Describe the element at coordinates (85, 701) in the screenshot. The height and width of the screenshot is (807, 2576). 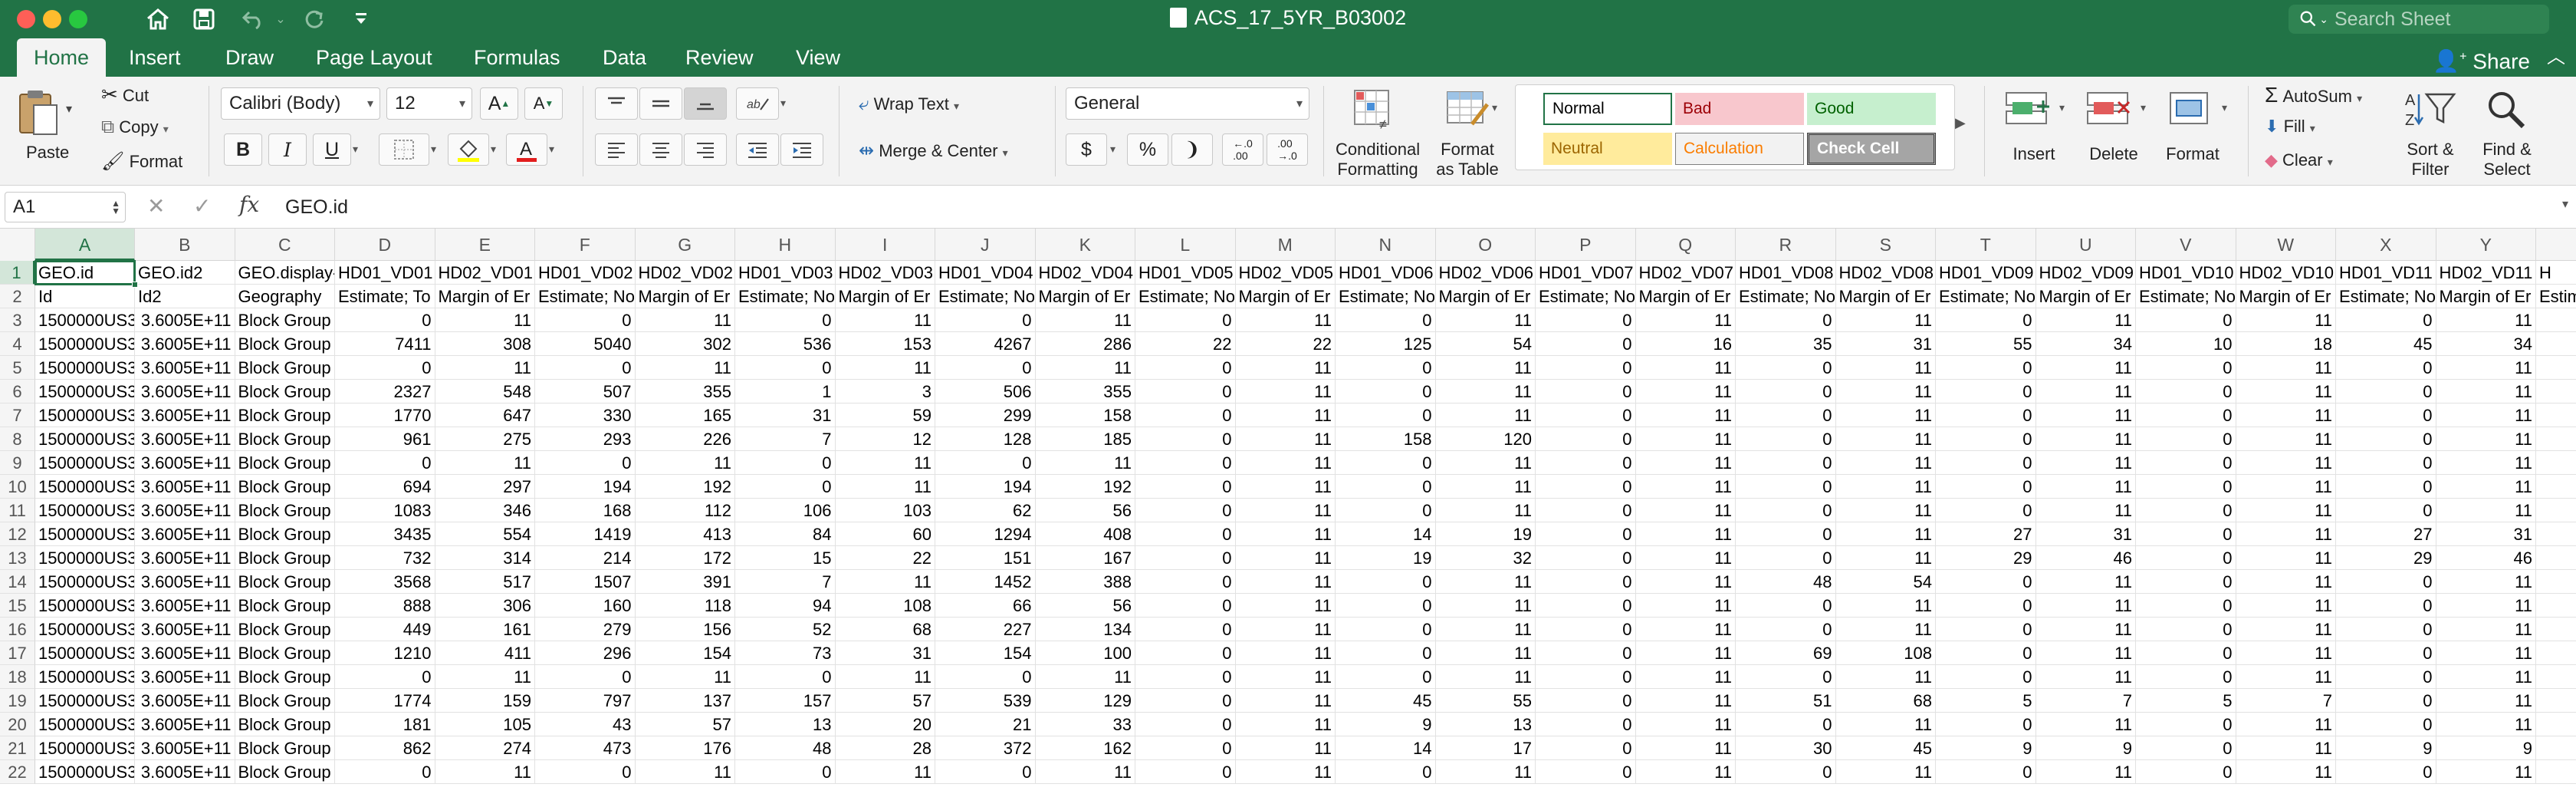
I see `cell-a19: 1500000US3` at that location.